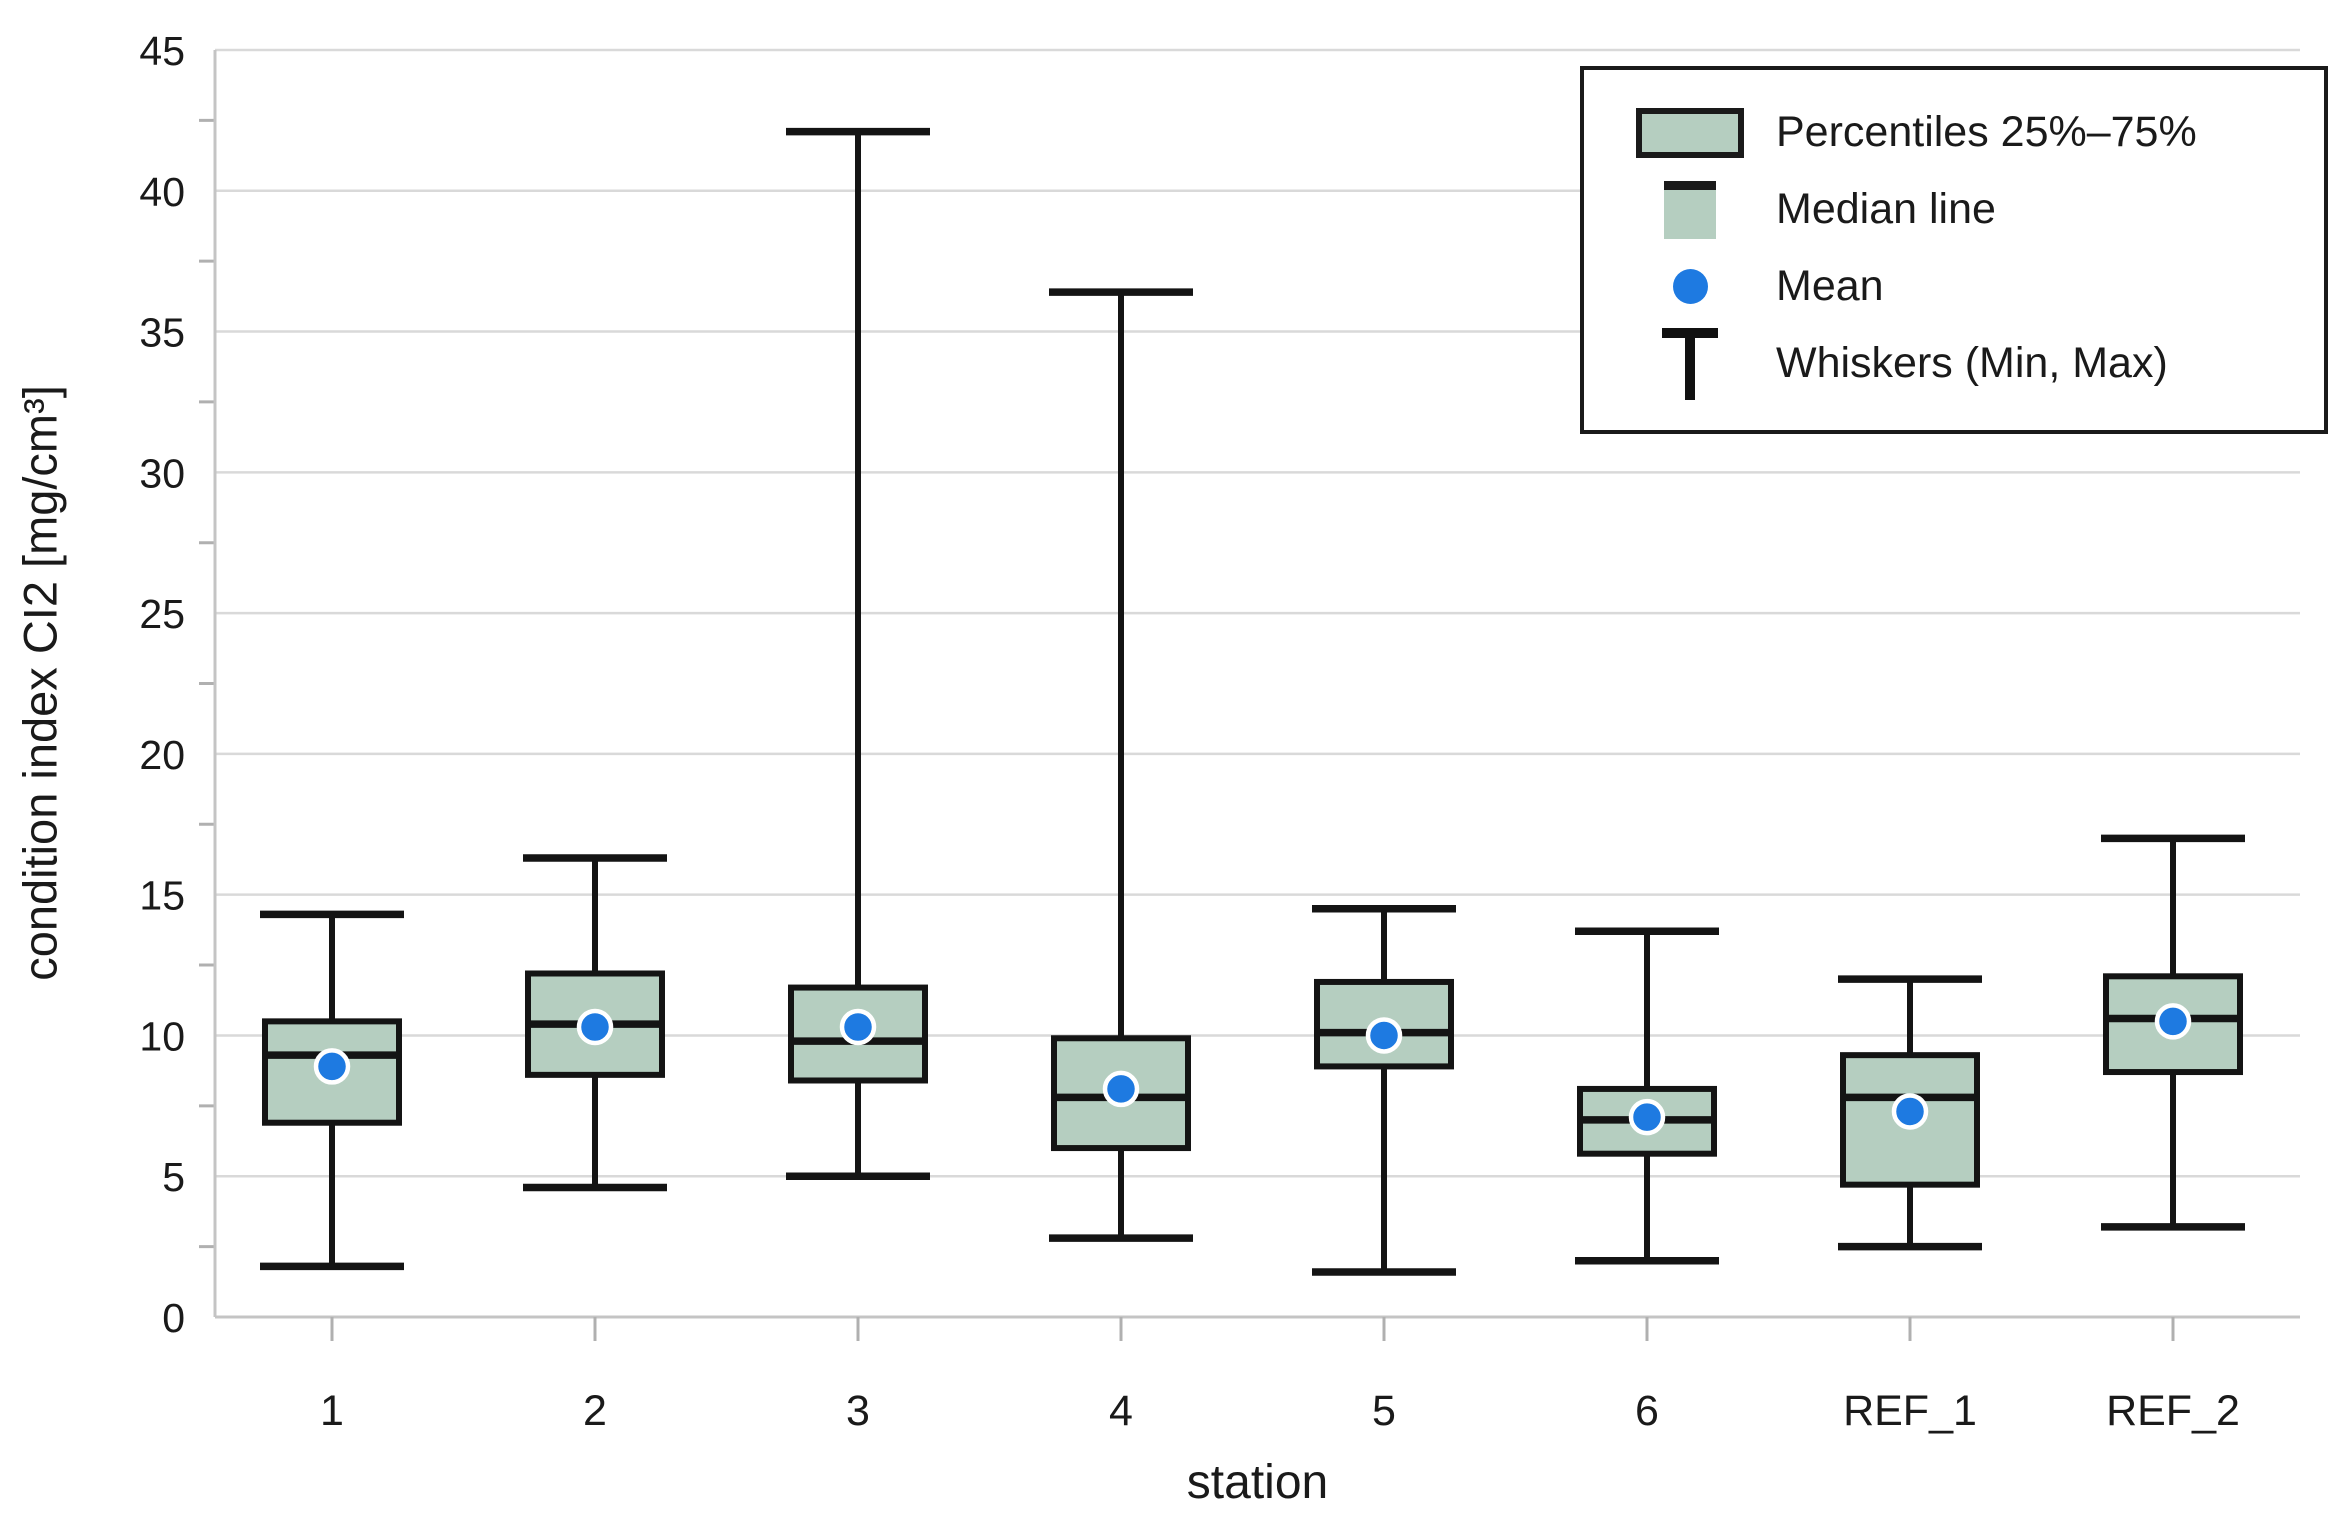  What do you see at coordinates (173, 1177) in the screenshot?
I see `y-tick-label-5: 5` at bounding box center [173, 1177].